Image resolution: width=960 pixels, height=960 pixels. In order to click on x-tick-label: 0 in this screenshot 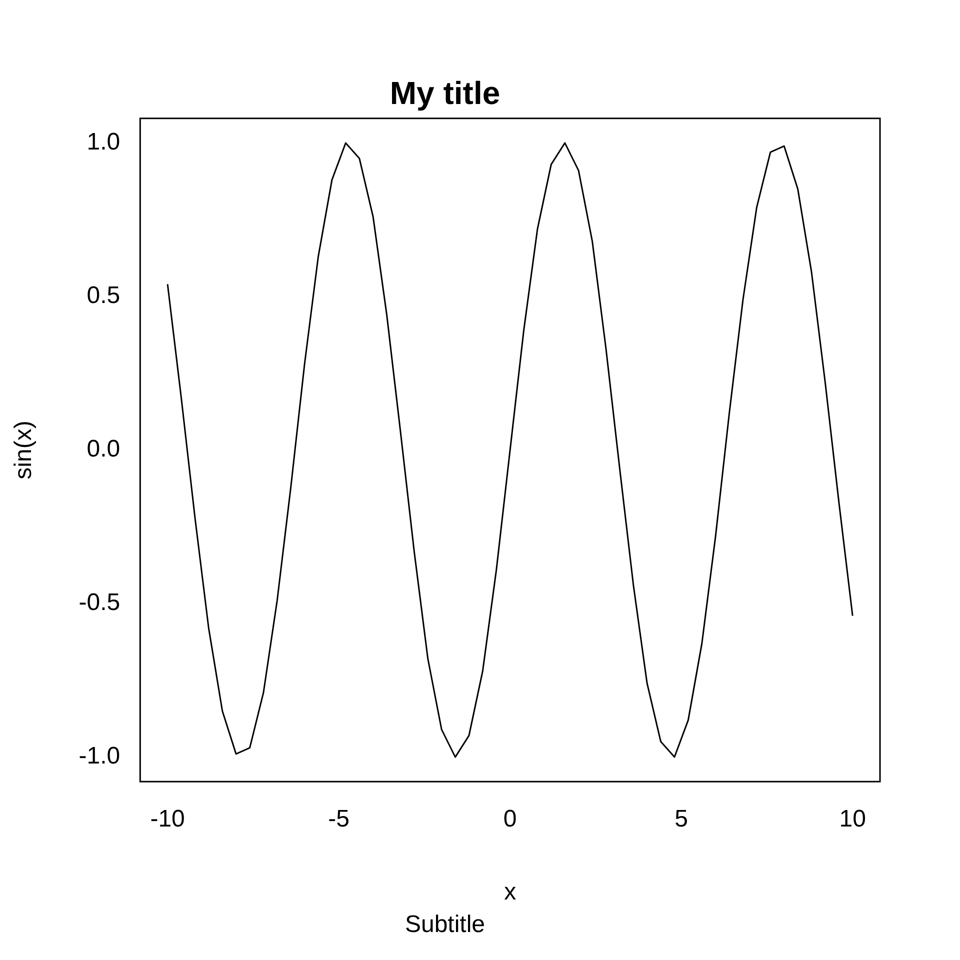, I will do `click(510, 819)`.